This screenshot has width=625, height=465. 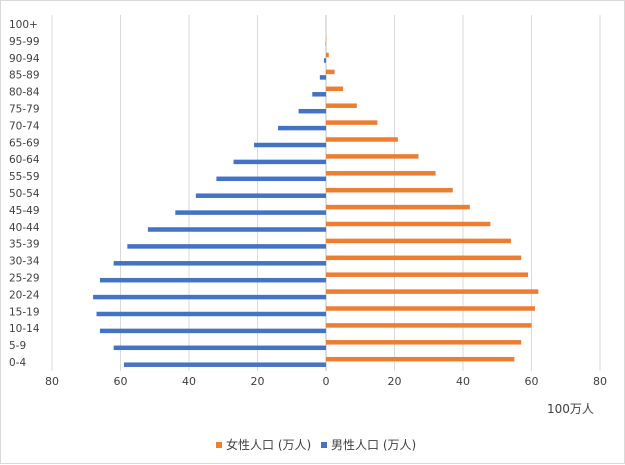 What do you see at coordinates (24, 245) in the screenshot?
I see `category-label: 35-39` at bounding box center [24, 245].